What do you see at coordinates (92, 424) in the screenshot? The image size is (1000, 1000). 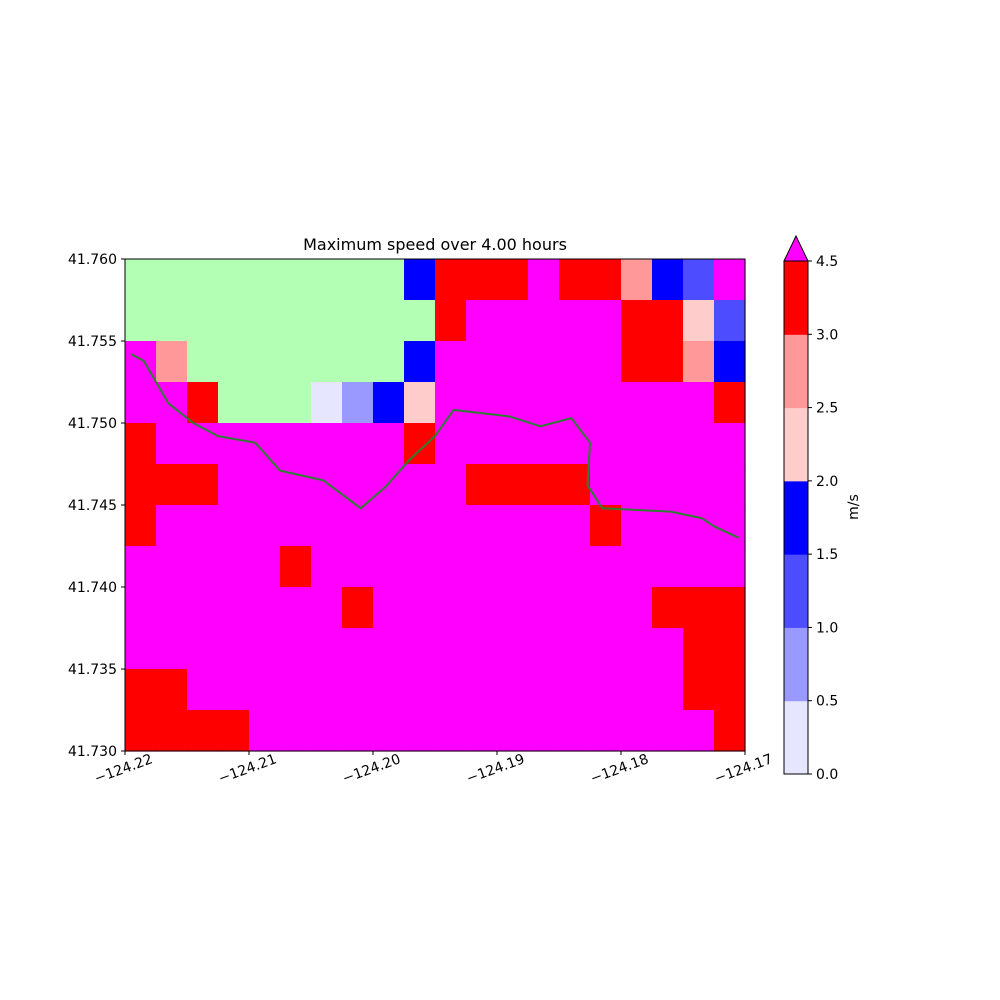 I see `y-tick-label: 41.750` at bounding box center [92, 424].